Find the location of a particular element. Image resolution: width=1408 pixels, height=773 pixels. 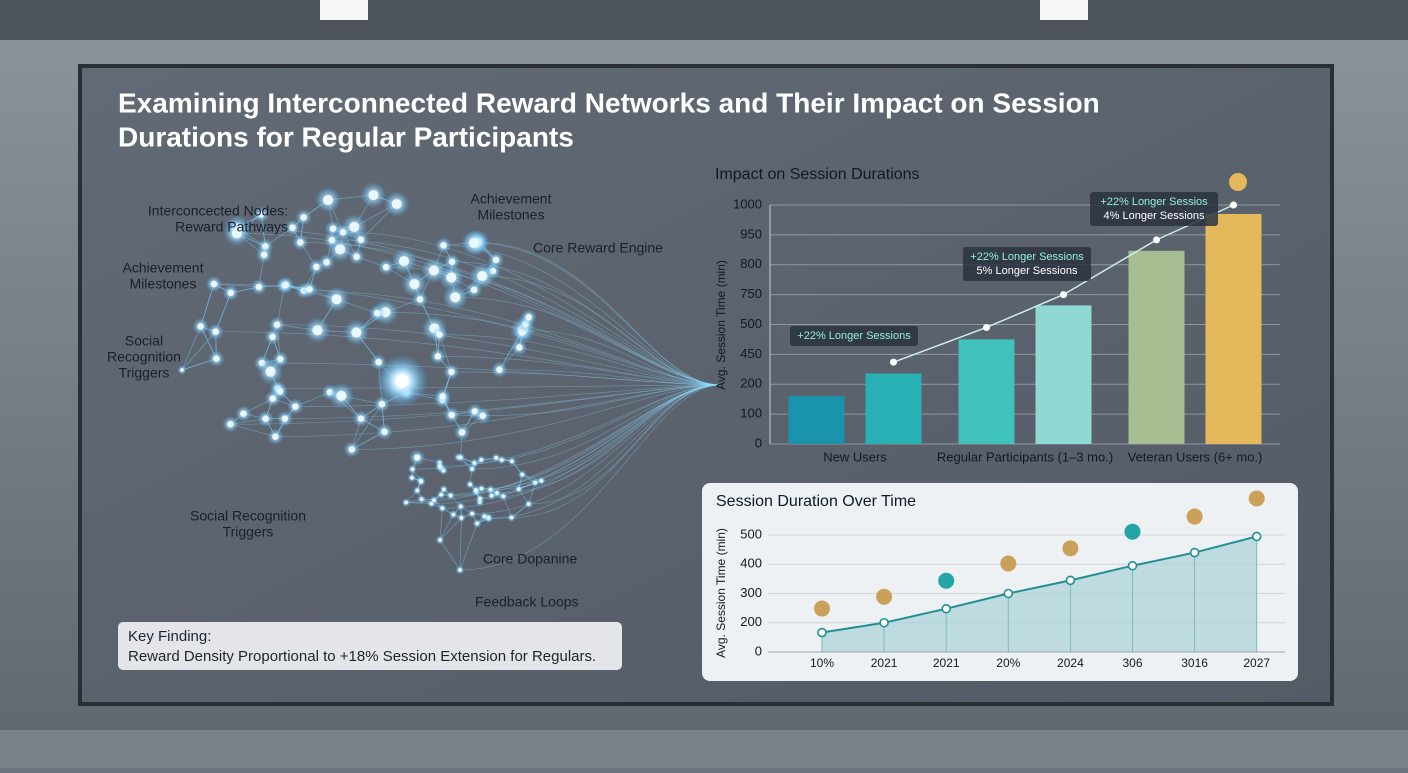

network-label: Core Dopanine is located at coordinates (530, 559).